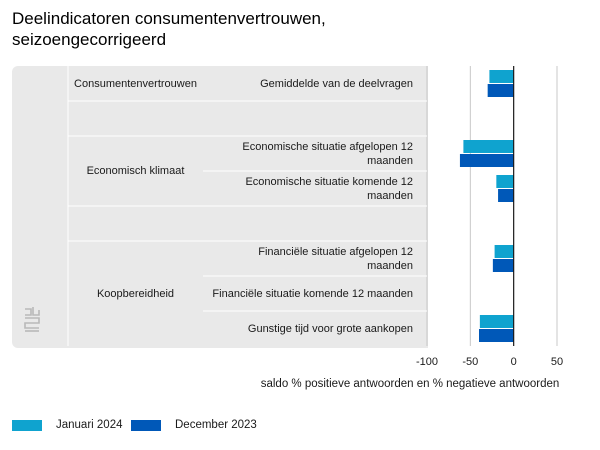  What do you see at coordinates (146, 425) in the screenshot?
I see `legend-swatch-dec2023` at bounding box center [146, 425].